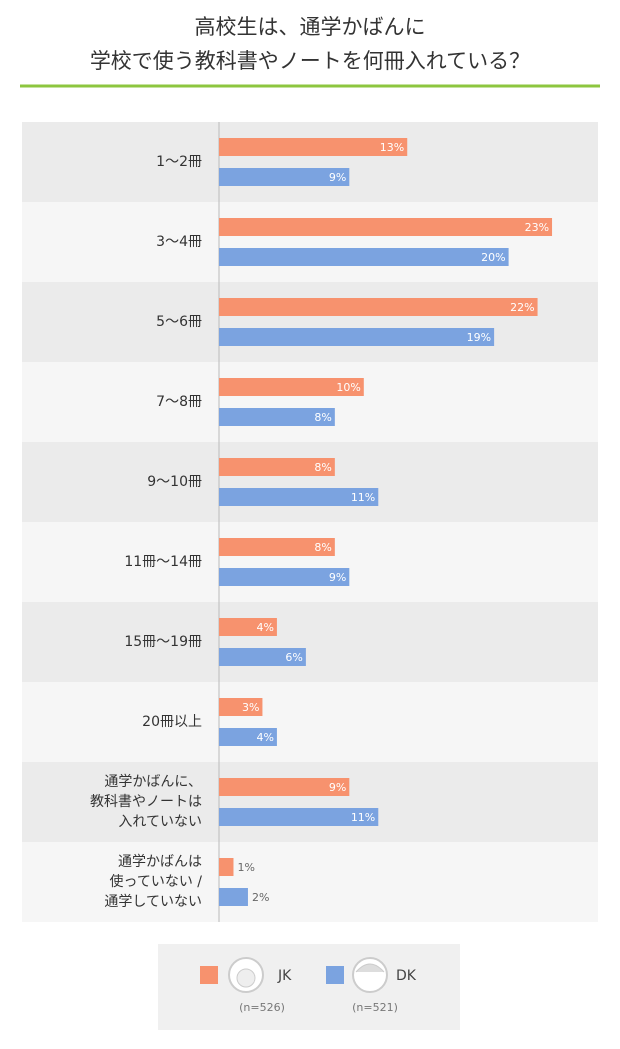  Describe the element at coordinates (246, 975) in the screenshot. I see `jk-icon` at that location.